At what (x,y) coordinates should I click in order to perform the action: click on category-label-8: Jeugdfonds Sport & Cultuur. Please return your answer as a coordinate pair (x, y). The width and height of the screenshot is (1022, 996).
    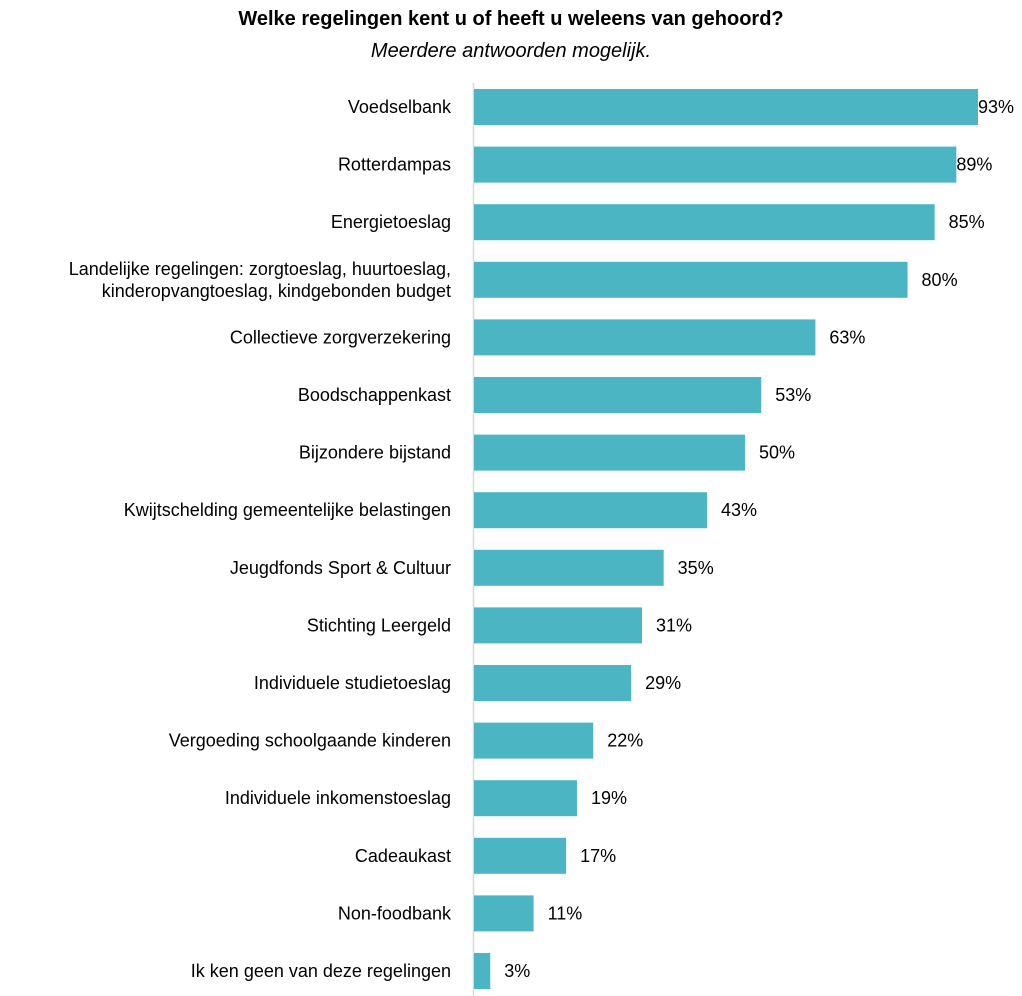
    Looking at the image, I should click on (340, 568).